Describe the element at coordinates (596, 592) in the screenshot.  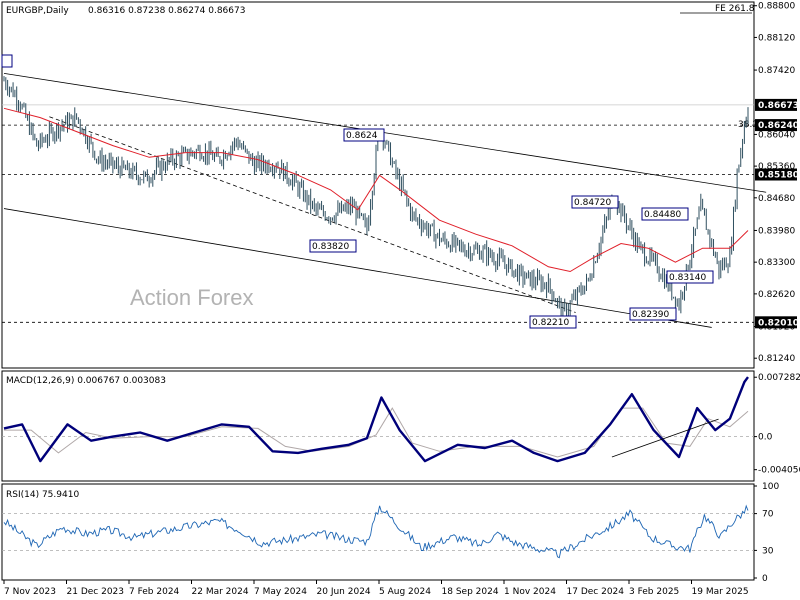
I see `time-tick-label: 17 Dec 2024` at that location.